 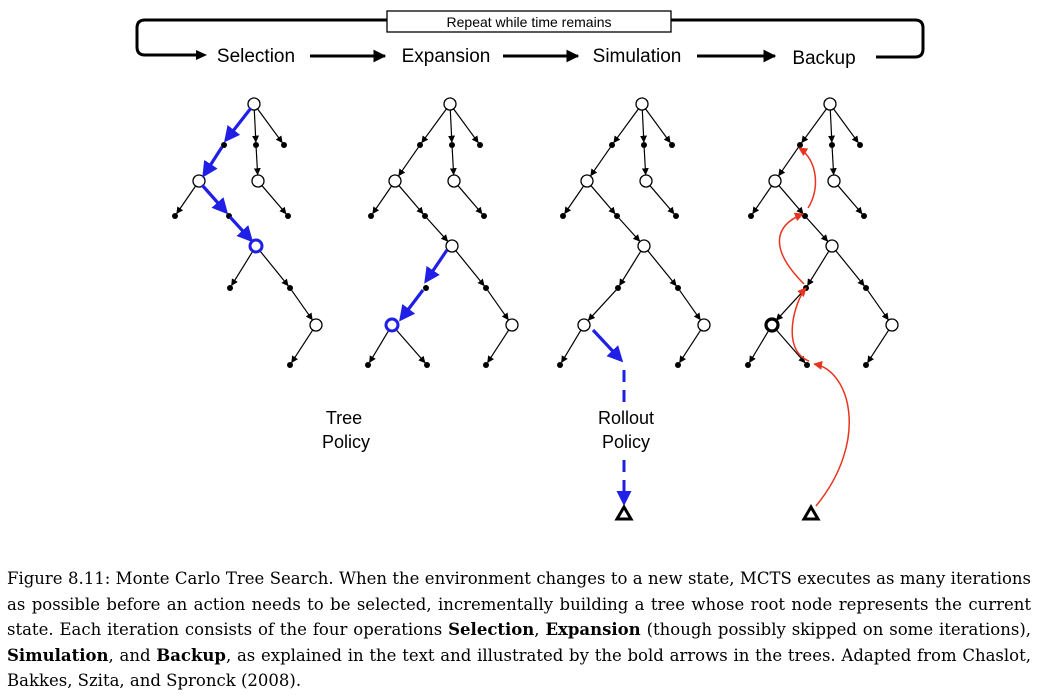 What do you see at coordinates (811, 512) in the screenshot?
I see `terminal-triangle-backup` at bounding box center [811, 512].